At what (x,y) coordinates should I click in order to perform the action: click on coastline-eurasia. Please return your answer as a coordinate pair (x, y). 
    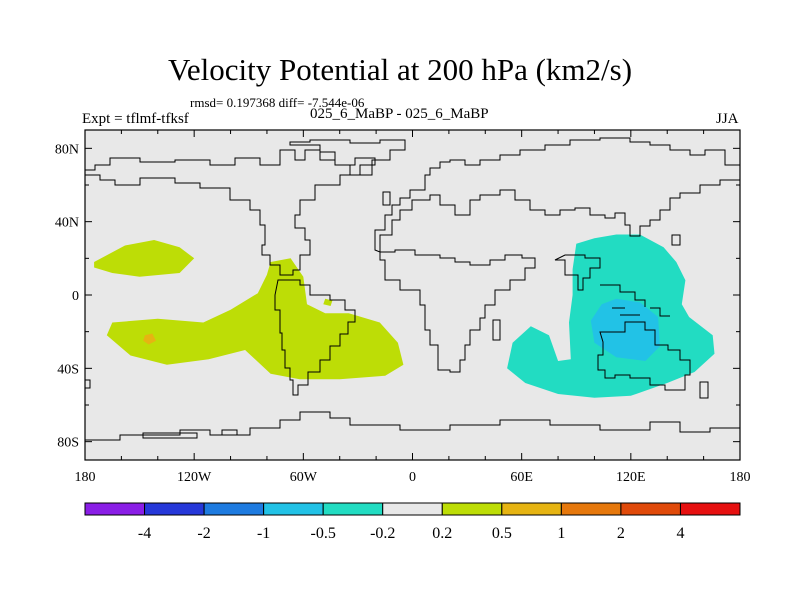
    Looking at the image, I should click on (557, 195).